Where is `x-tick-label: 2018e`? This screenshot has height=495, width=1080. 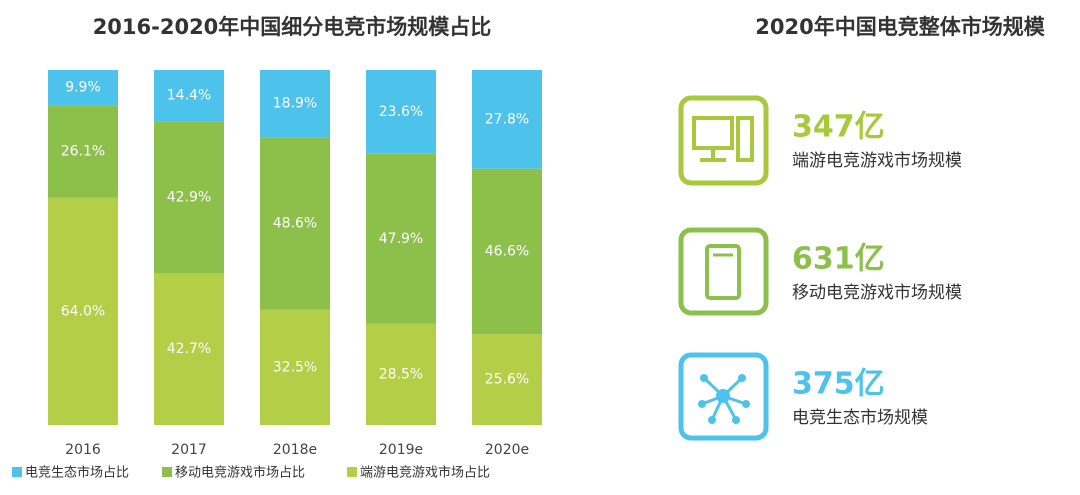 x-tick-label: 2018e is located at coordinates (295, 450).